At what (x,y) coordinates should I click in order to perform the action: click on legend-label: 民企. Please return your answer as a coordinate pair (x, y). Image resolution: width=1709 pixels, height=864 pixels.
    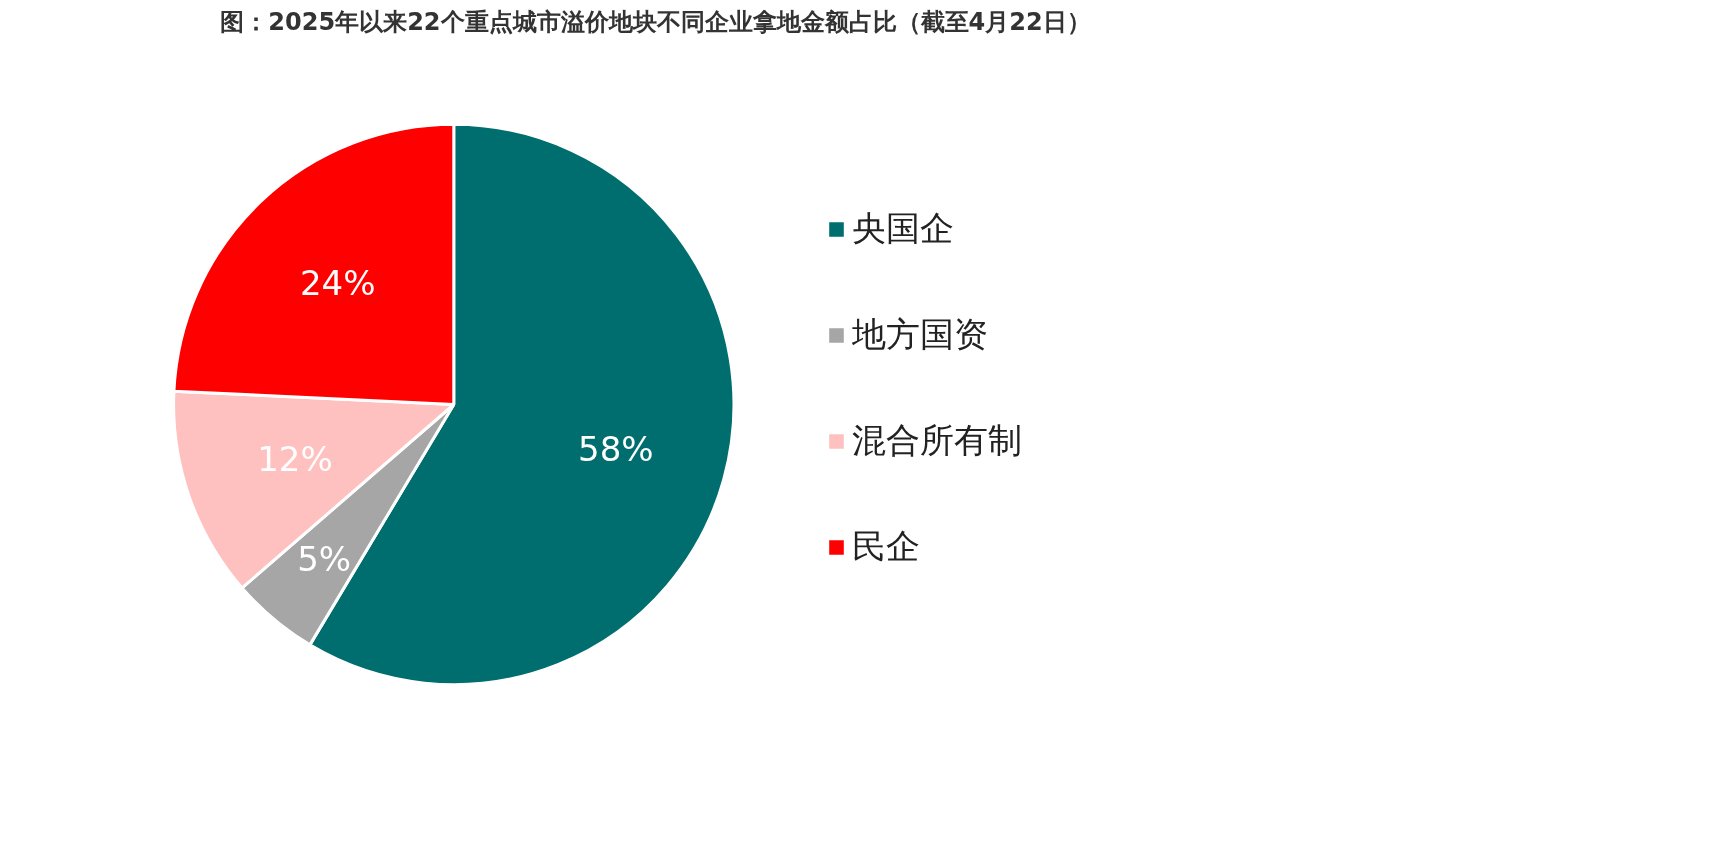
    Looking at the image, I should click on (886, 546).